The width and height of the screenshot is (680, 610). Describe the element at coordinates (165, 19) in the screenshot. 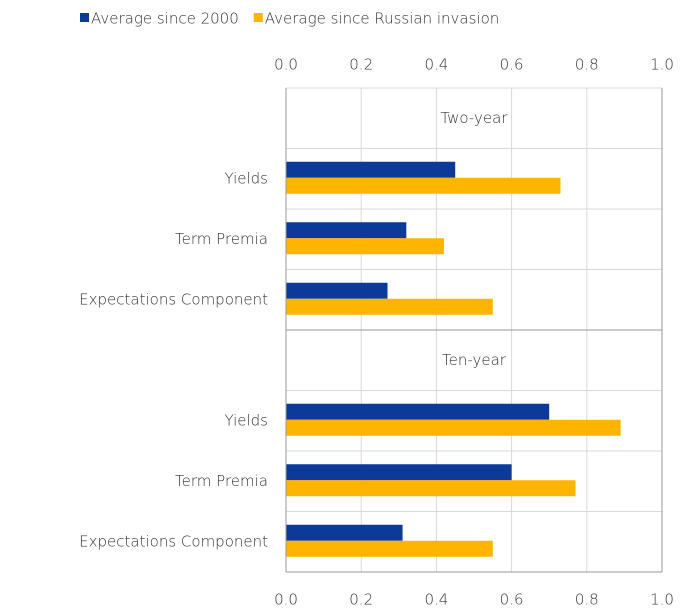

I see `legend-label: Average since 2000` at that location.